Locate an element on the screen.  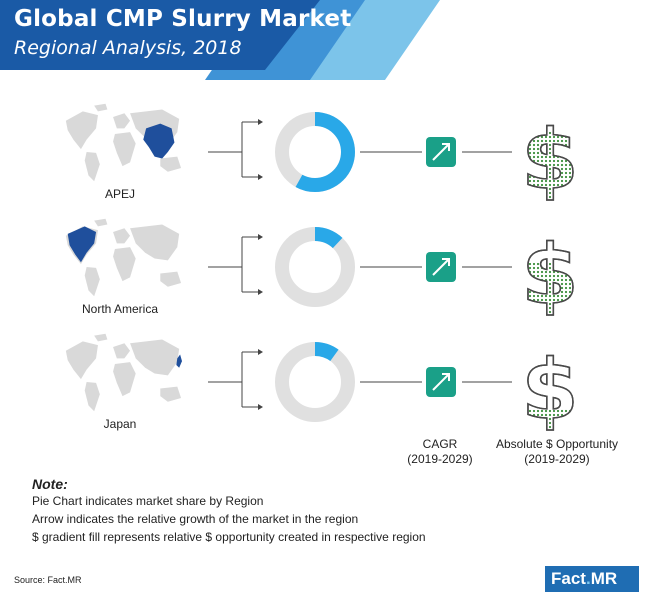
region-label: North America is located at coordinates (120, 309).